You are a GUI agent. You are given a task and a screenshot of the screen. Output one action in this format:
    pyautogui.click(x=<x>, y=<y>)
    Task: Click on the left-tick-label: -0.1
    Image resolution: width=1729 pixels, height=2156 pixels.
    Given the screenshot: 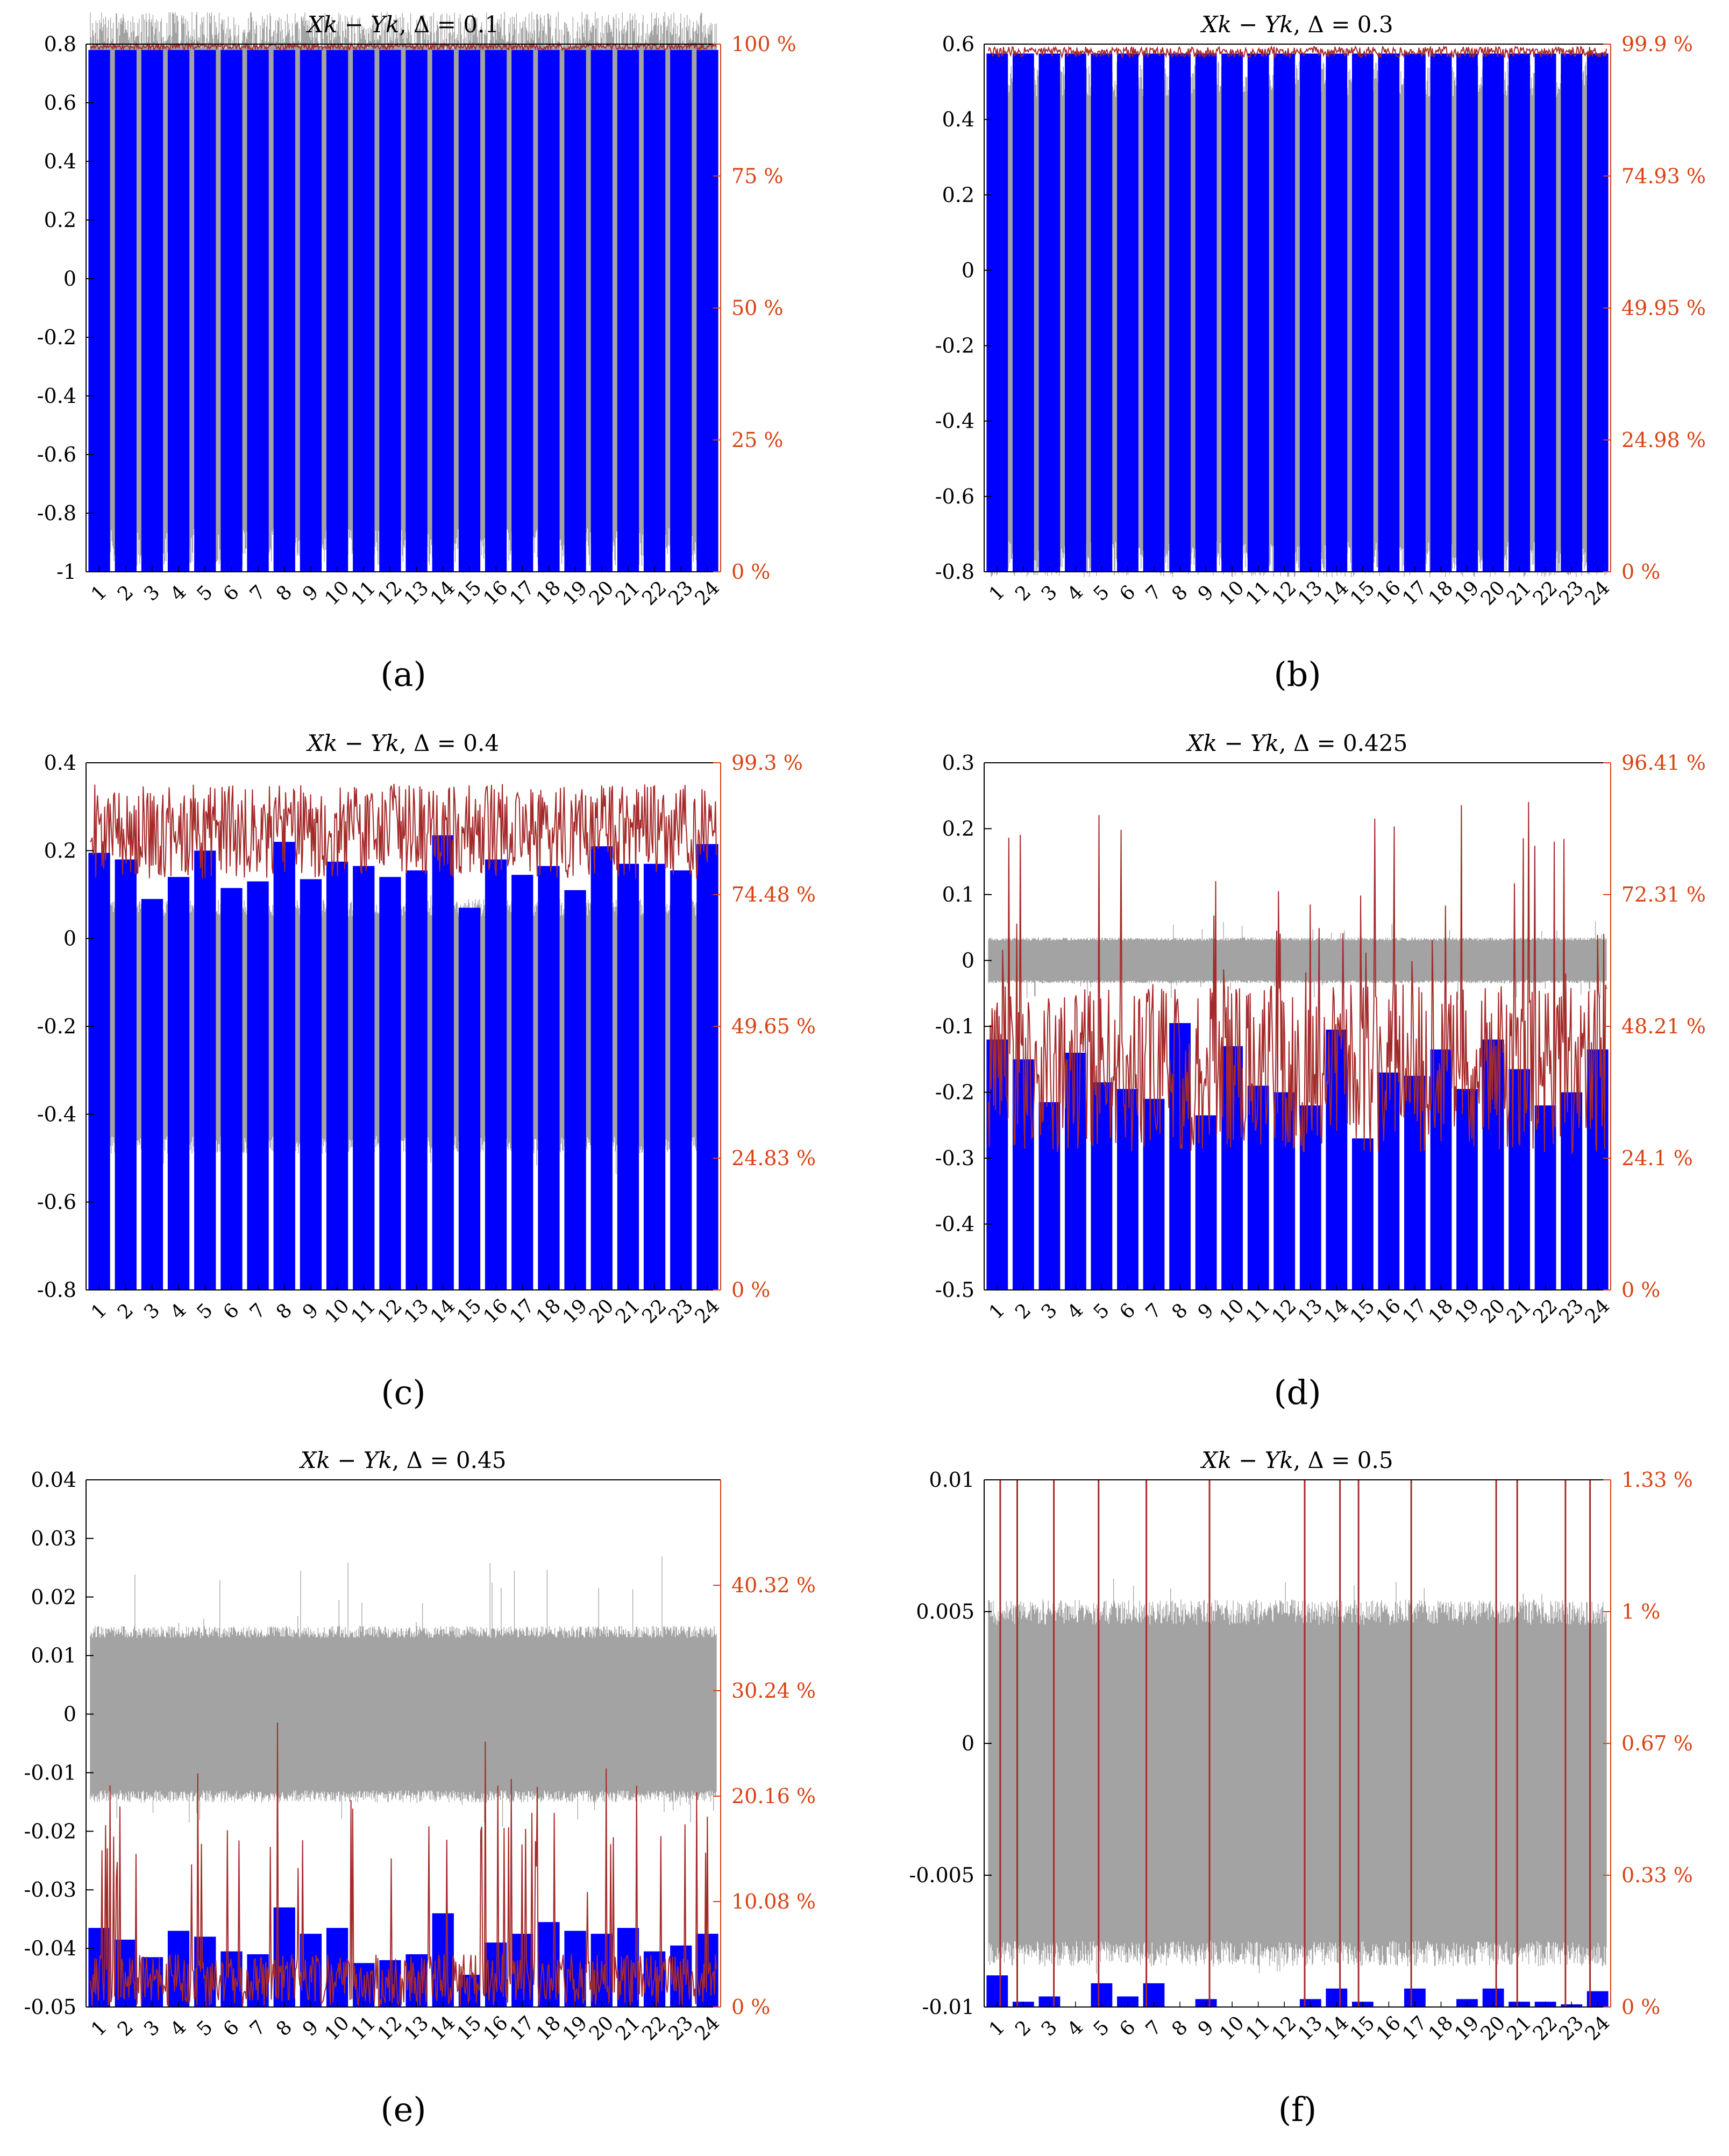 What is the action you would take?
    pyautogui.click(x=954, y=1026)
    